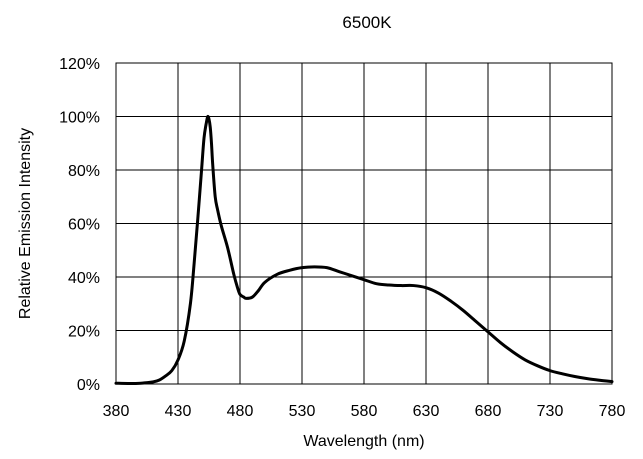  What do you see at coordinates (367, 22) in the screenshot?
I see `chart-title: 6500K` at bounding box center [367, 22].